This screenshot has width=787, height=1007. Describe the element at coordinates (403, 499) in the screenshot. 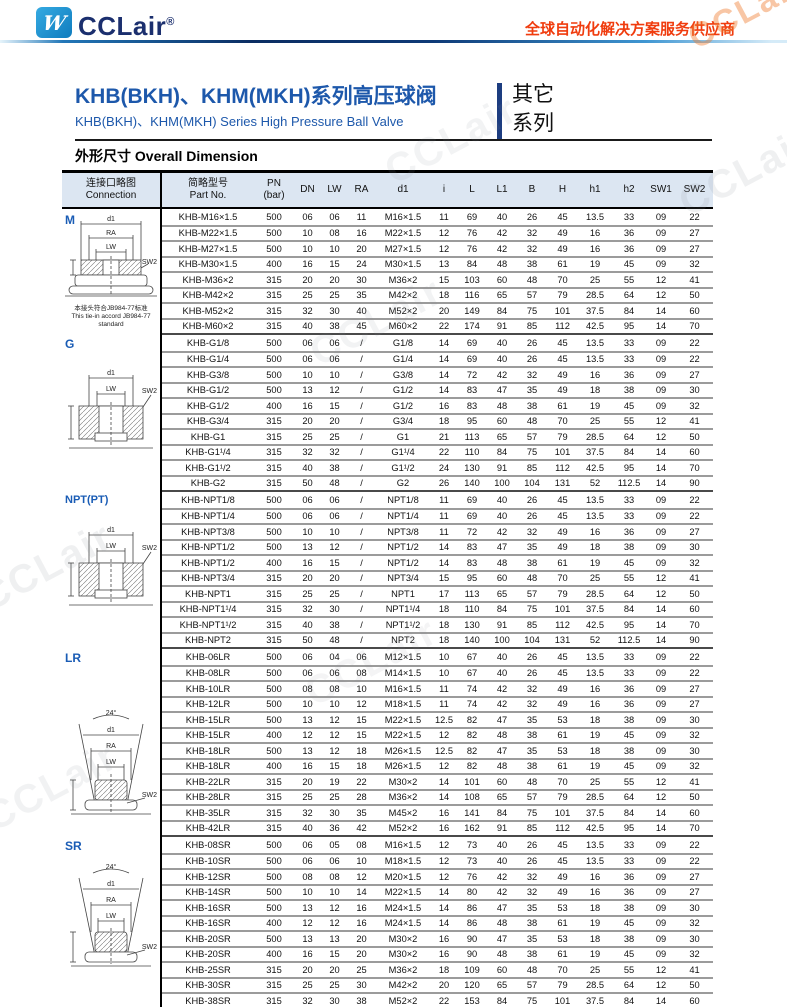

I see `cell-d1: NPT1/8` at that location.